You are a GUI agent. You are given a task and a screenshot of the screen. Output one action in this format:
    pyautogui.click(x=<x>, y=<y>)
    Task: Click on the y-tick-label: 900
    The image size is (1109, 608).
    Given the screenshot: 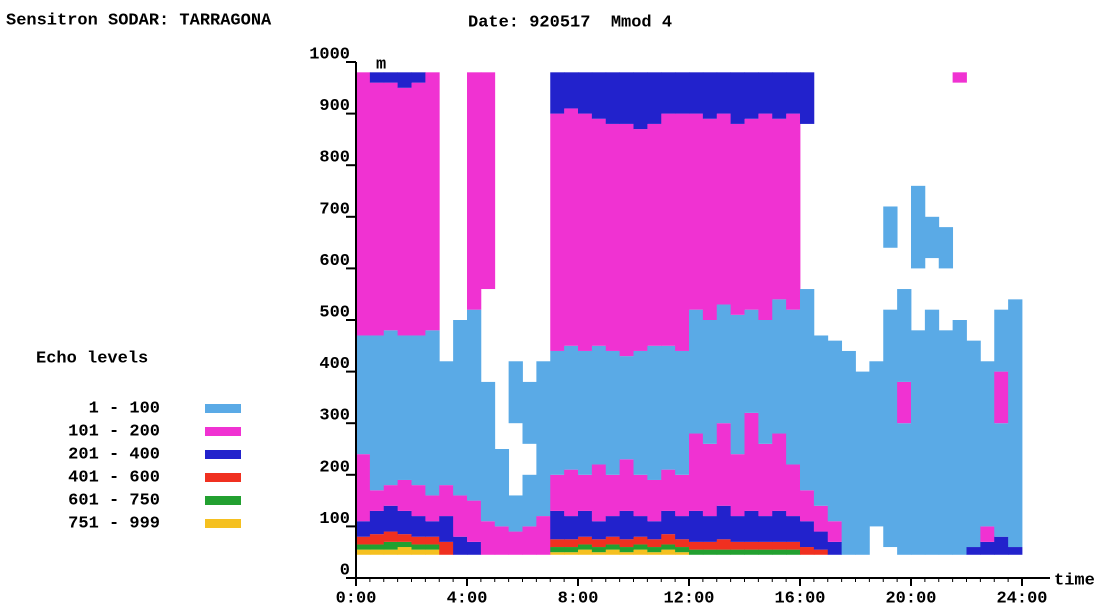 What is the action you would take?
    pyautogui.click(x=334, y=106)
    